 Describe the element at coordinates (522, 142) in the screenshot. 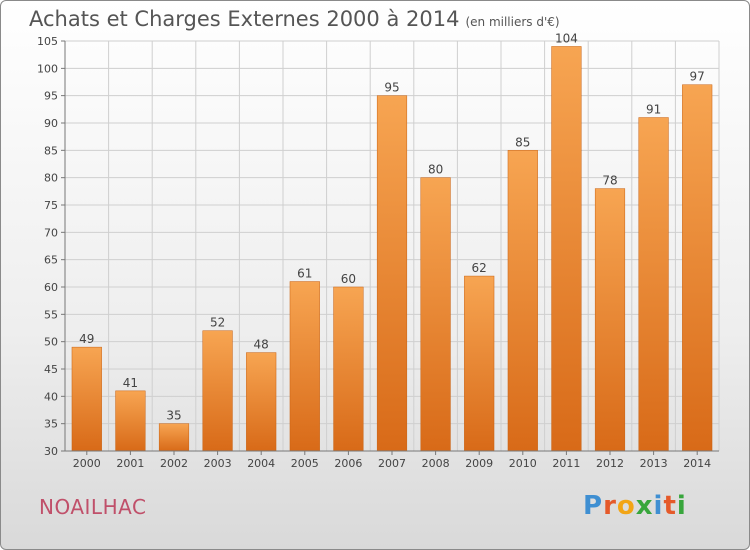

I see `data-label-2010: 85` at that location.